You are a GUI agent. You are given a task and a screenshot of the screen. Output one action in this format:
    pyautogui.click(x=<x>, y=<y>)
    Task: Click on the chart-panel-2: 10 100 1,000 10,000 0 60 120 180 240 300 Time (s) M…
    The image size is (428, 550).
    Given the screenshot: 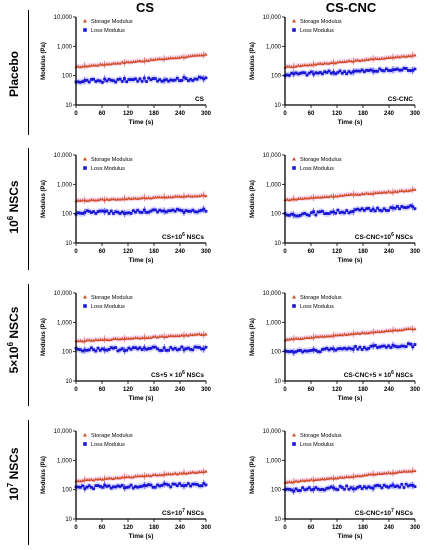 What is the action you would take?
    pyautogui.click(x=335, y=70)
    